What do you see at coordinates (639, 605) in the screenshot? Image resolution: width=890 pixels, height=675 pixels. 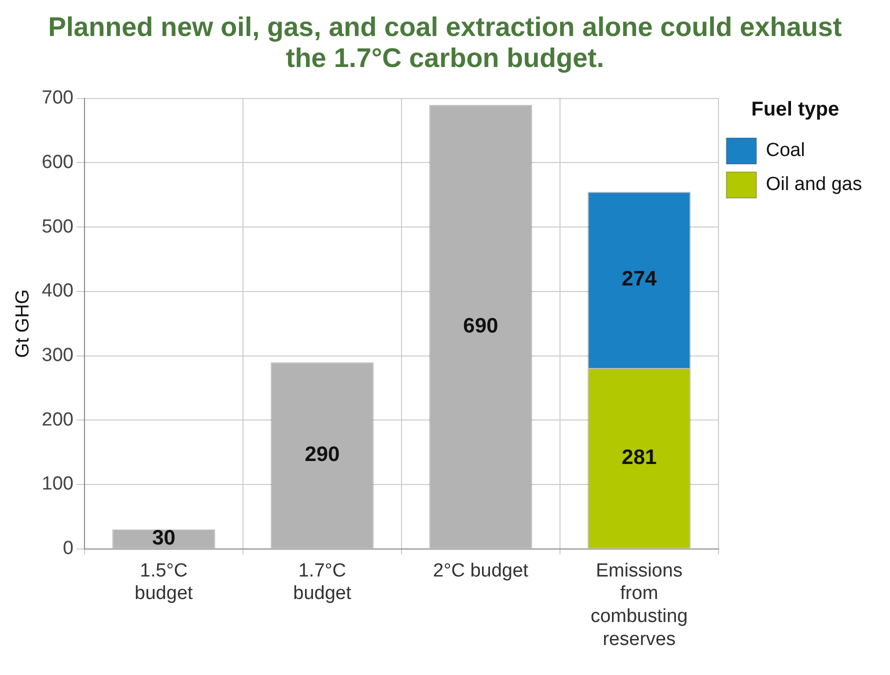 I see `x-tick-label: Emissions from combusting reserves` at bounding box center [639, 605].